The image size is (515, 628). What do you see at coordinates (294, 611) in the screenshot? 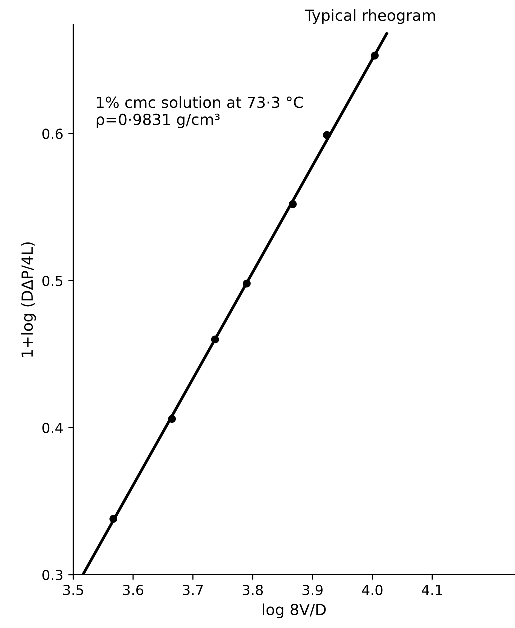
I see `x-axis-title: log 8V/D` at bounding box center [294, 611].